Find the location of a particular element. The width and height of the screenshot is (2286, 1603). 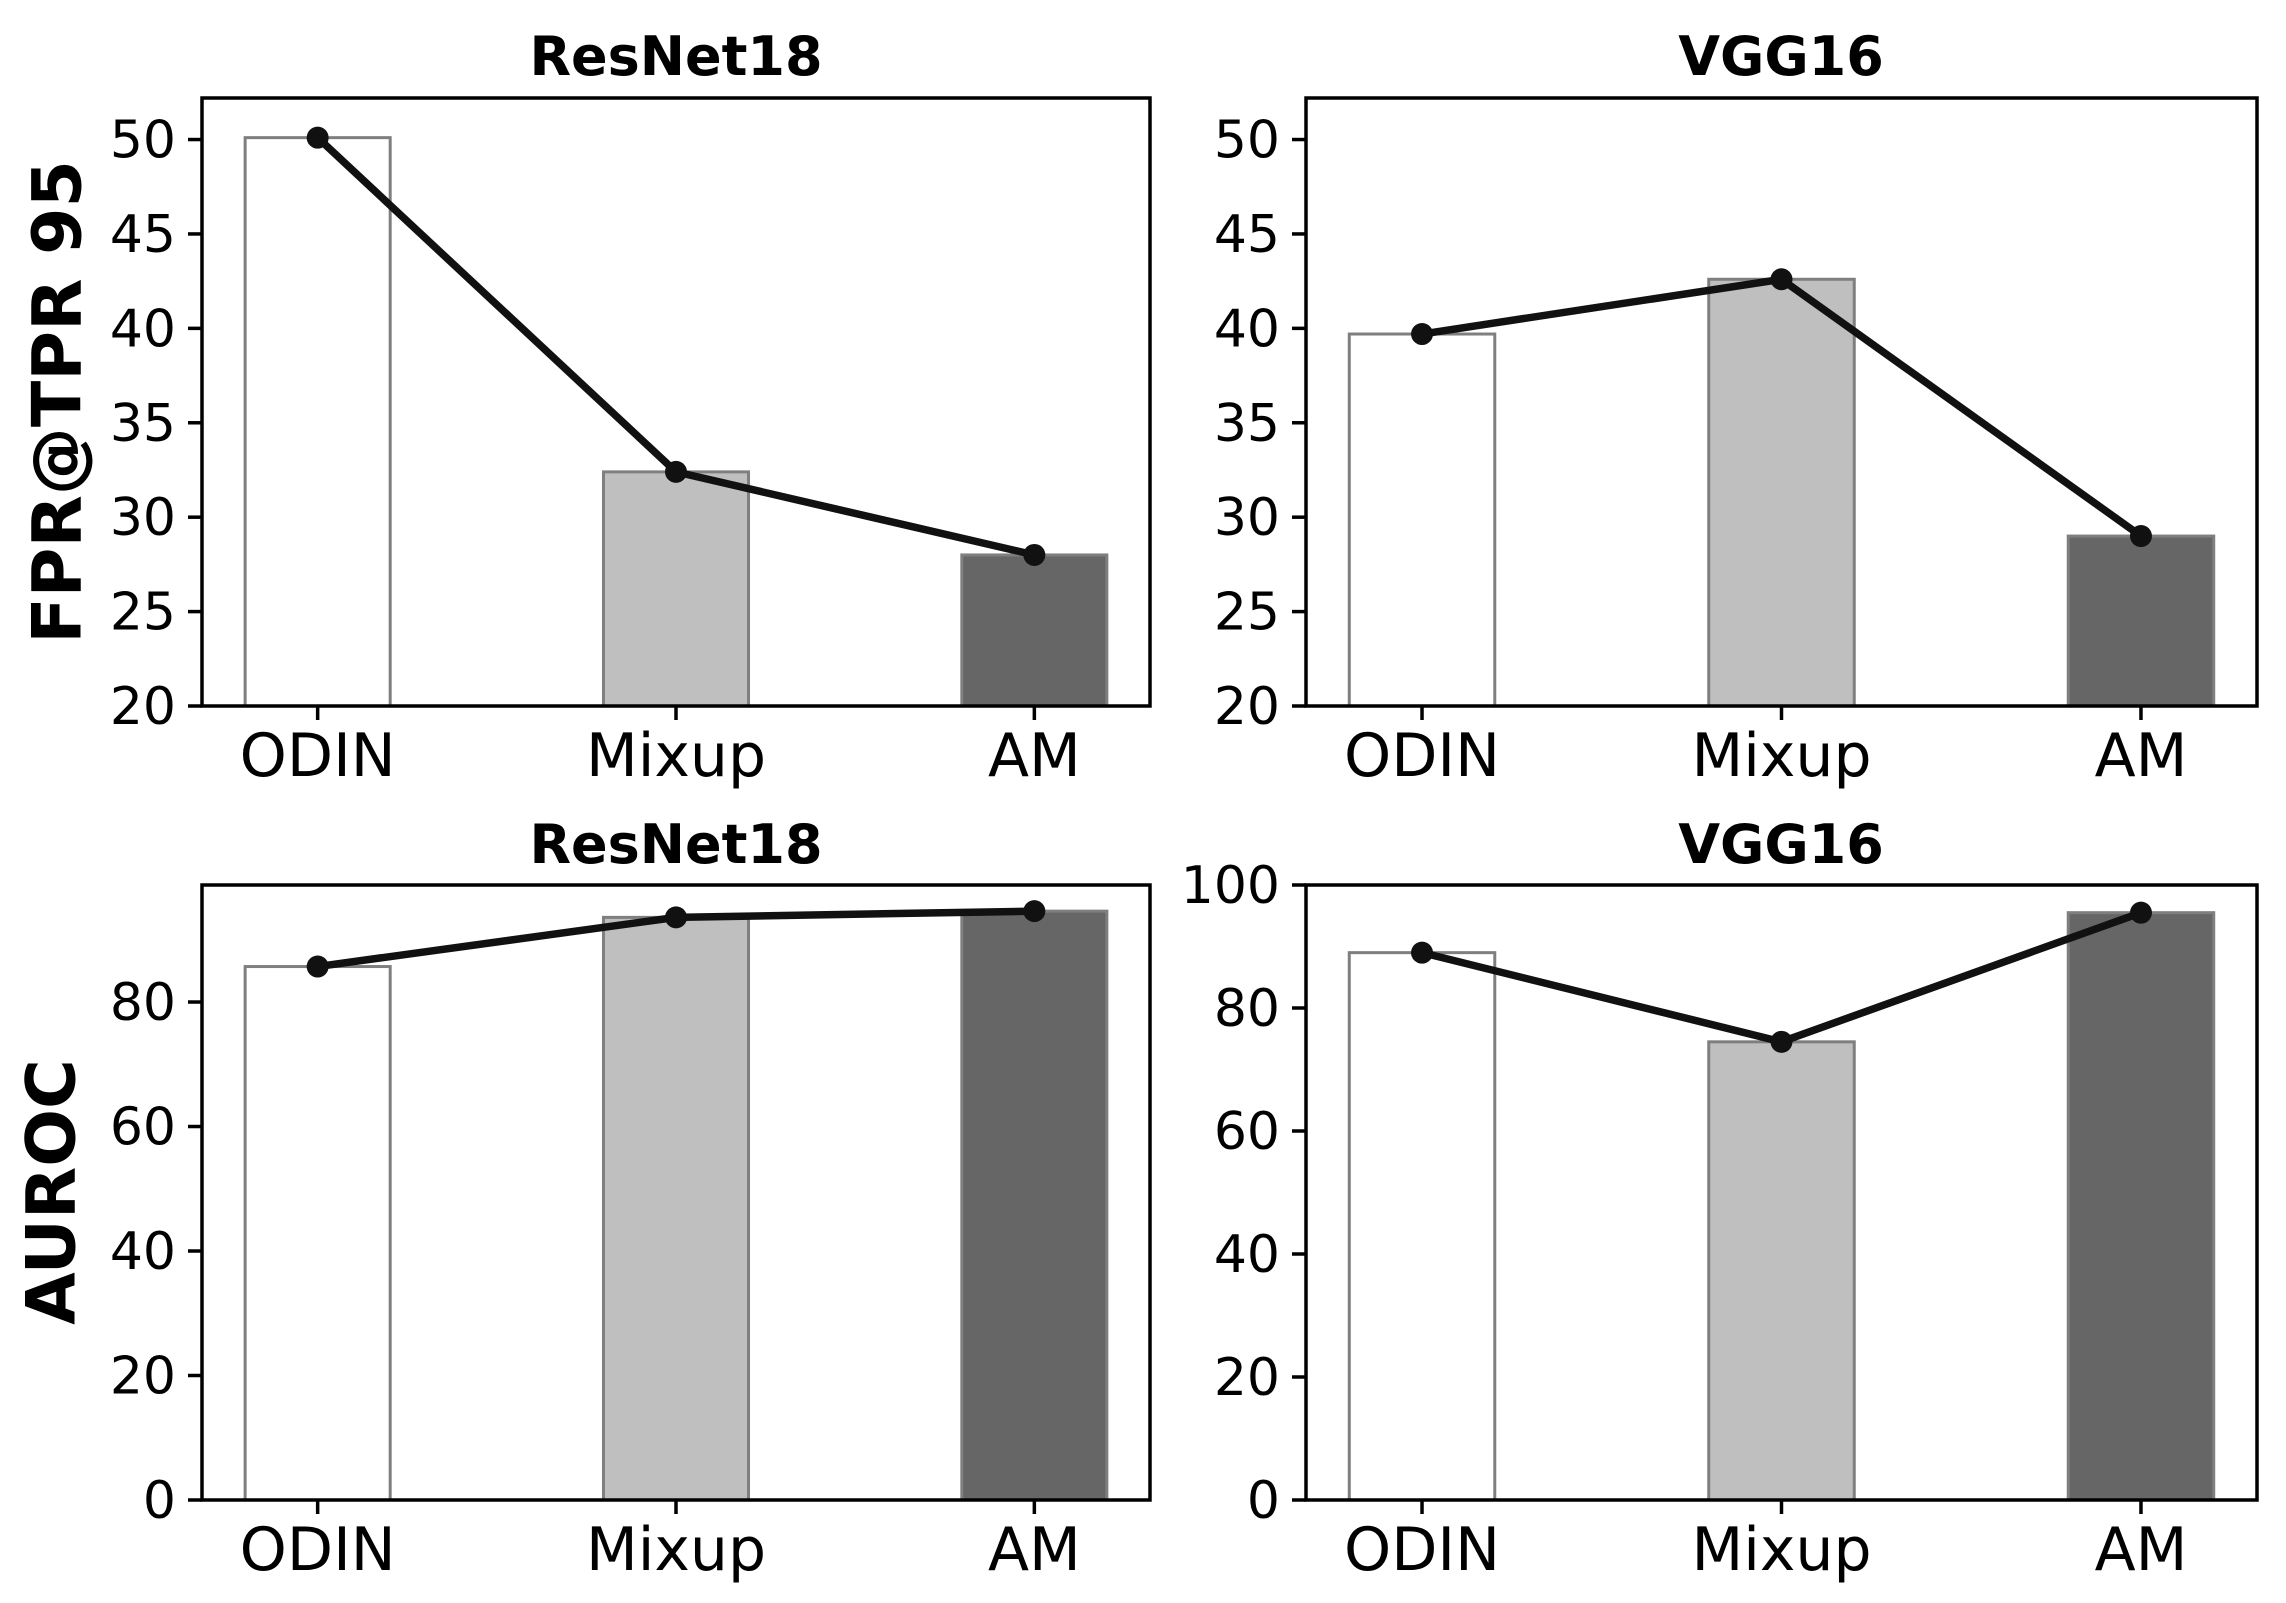

chart-title-fpr-vgg16: VGG16 is located at coordinates (1781, 56).